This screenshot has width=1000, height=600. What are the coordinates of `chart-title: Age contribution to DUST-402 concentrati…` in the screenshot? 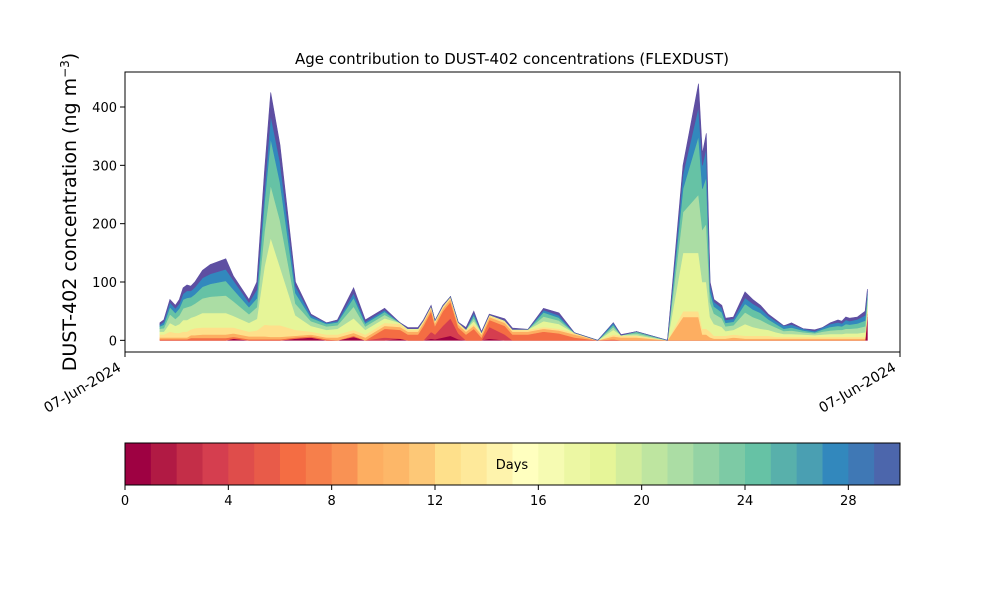 It's located at (512, 59).